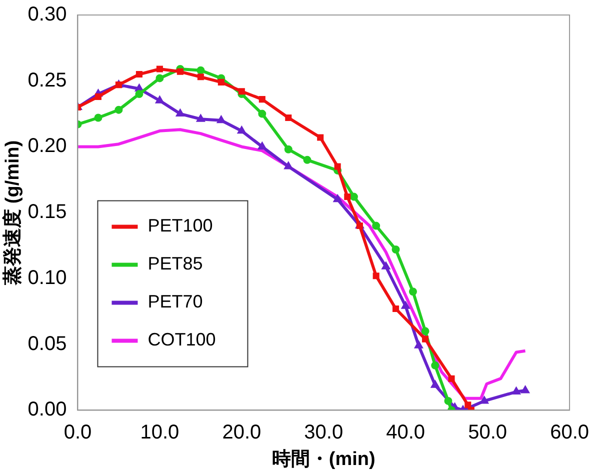  Describe the element at coordinates (324, 459) in the screenshot. I see `x-axis-title: 時間・(min)` at that location.